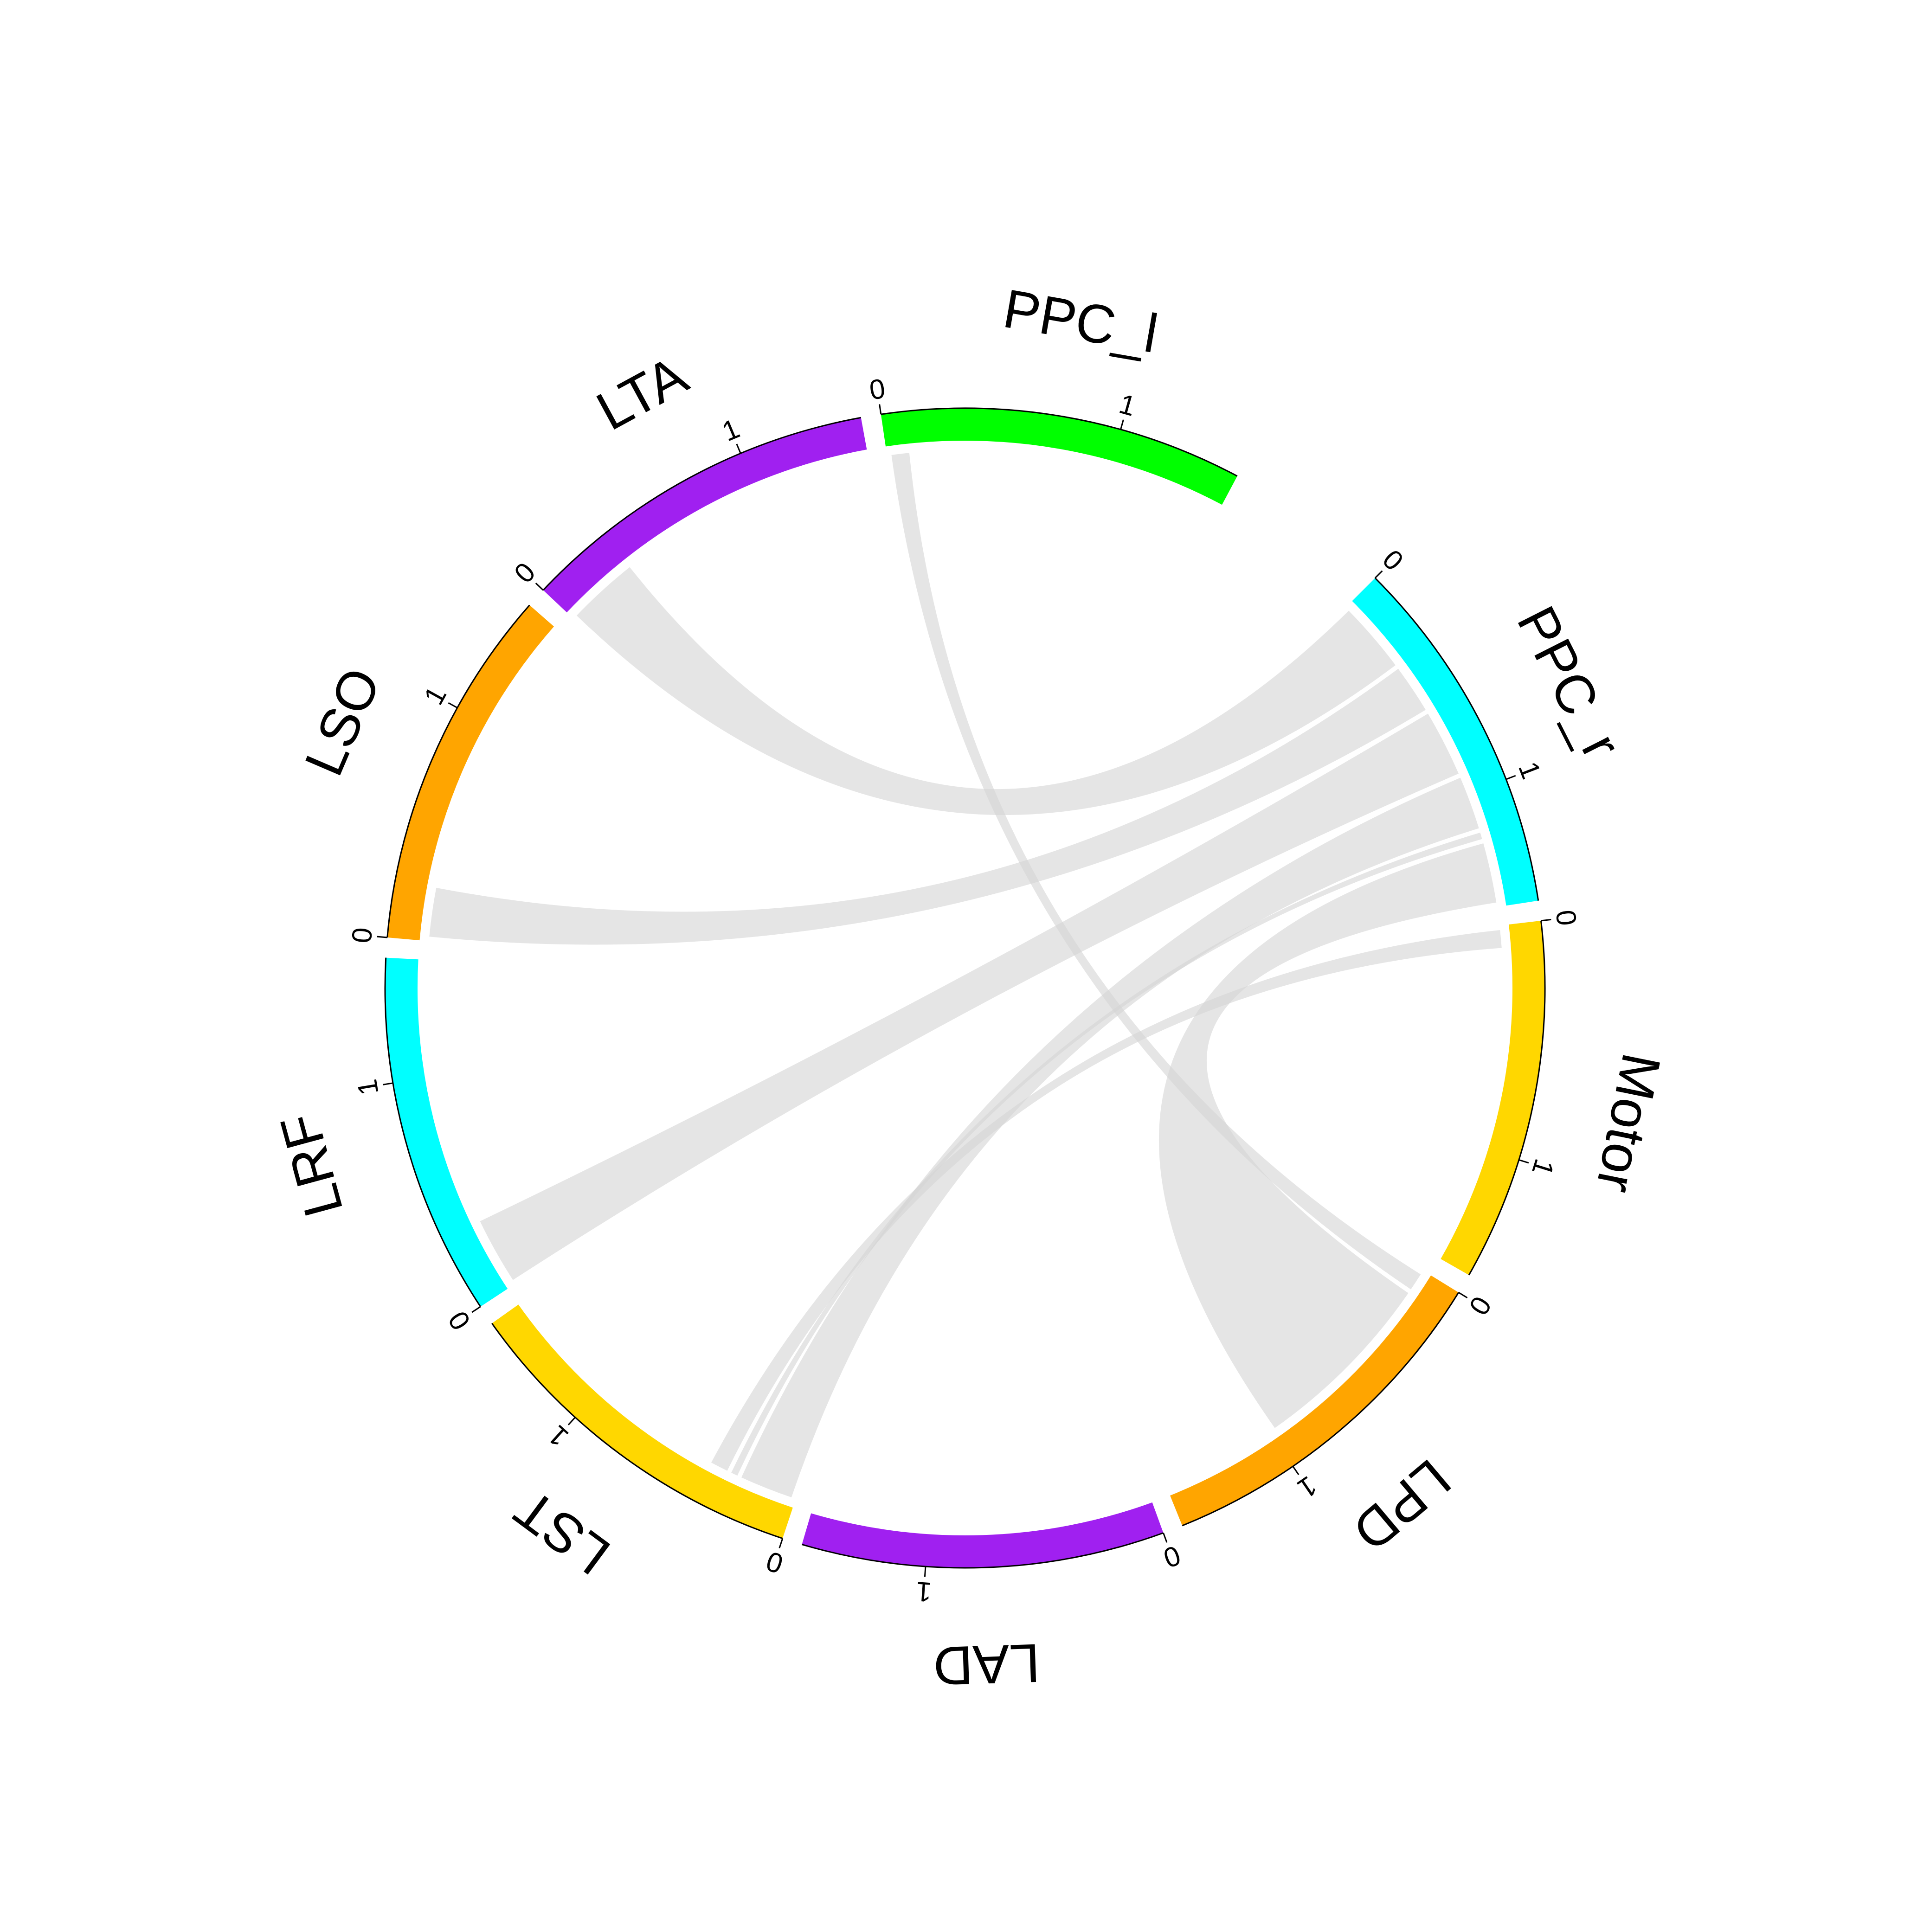 The width and height of the screenshot is (1930, 1932). I want to click on sector-ppc-l, so click(1059, 457).